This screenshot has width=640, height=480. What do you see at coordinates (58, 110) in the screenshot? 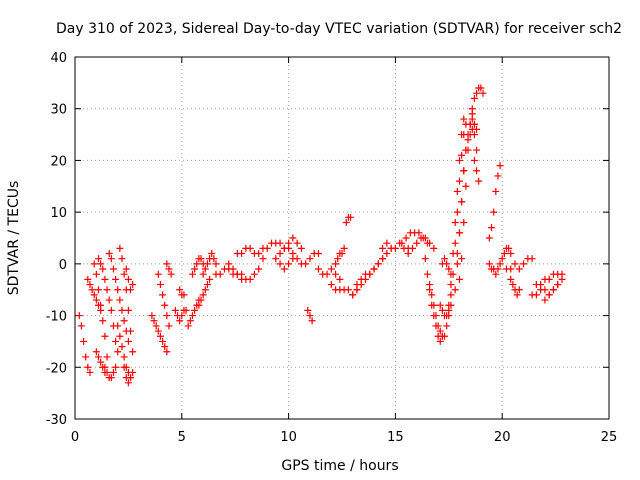
I see `y-tick-label: 30` at bounding box center [58, 110].